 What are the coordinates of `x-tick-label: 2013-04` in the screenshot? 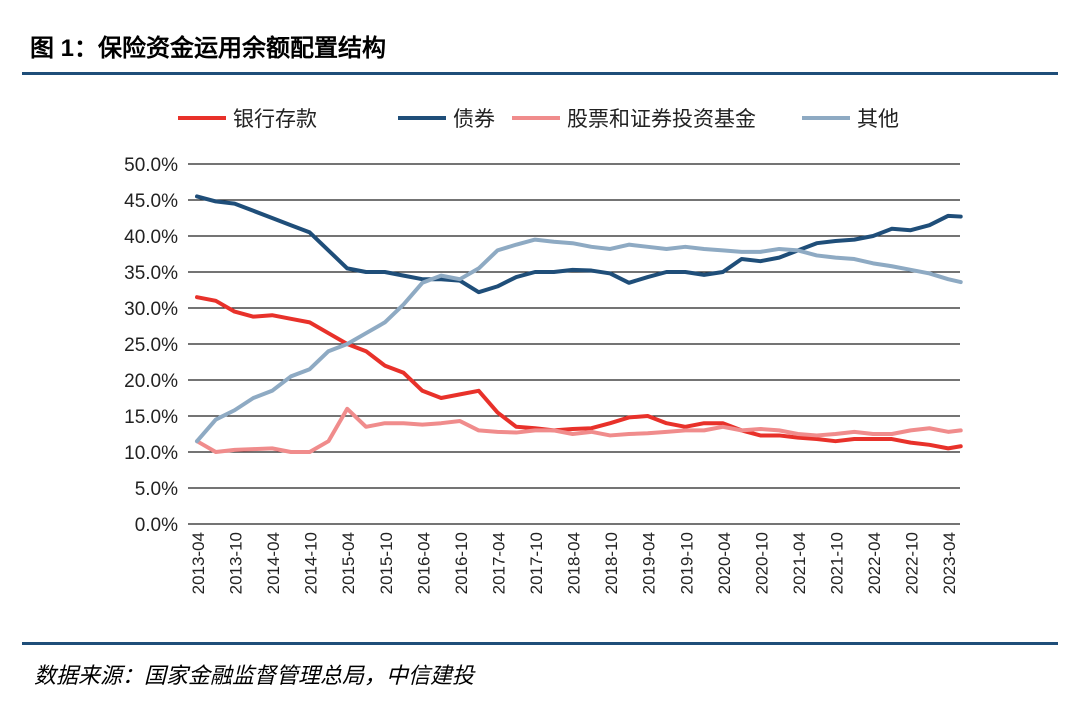 It's located at (198, 563).